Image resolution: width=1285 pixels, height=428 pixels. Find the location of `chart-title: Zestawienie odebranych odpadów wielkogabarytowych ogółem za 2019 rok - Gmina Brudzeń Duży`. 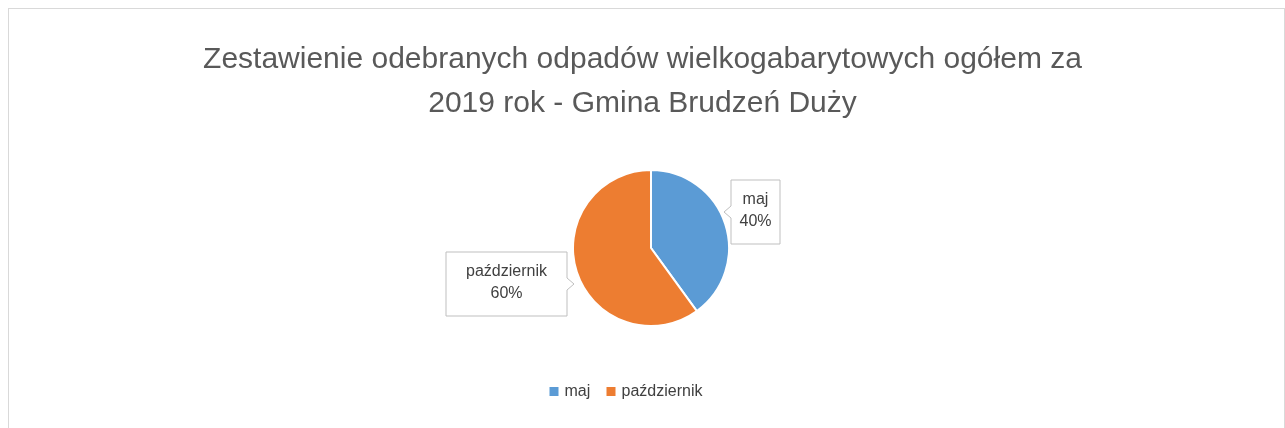

chart-title: Zestawienie odebranych odpadów wielkogabarytowych ogółem za 2019 rok - Gmina Brudzeń Duży is located at coordinates (643, 79).